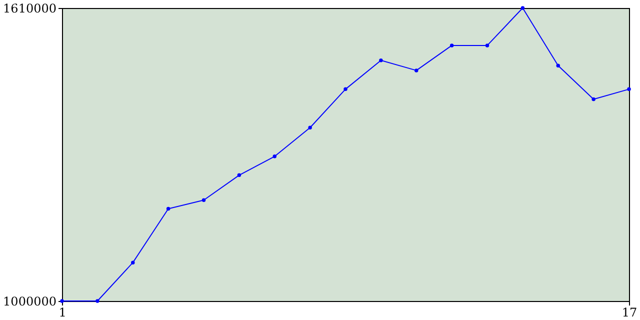  Describe the element at coordinates (630, 313) in the screenshot. I see `x-tick-label: 17` at that location.